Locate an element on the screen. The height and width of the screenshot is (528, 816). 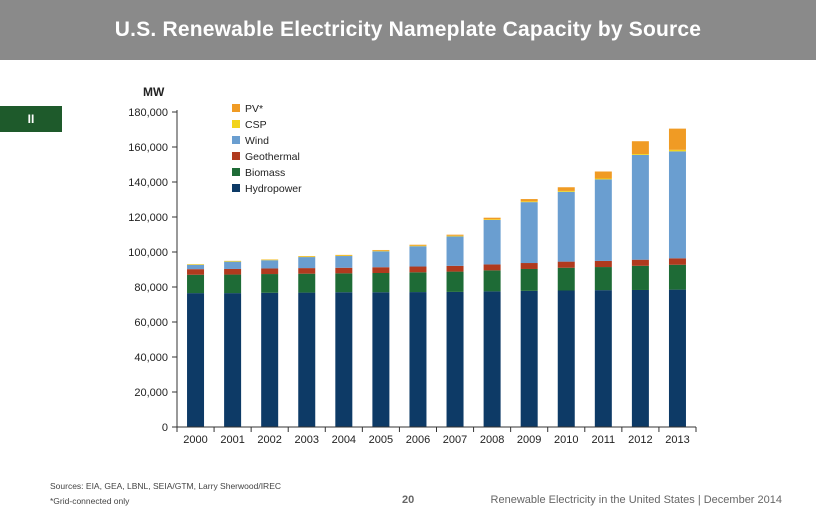
bar-csp-2002 is located at coordinates (270, 260).